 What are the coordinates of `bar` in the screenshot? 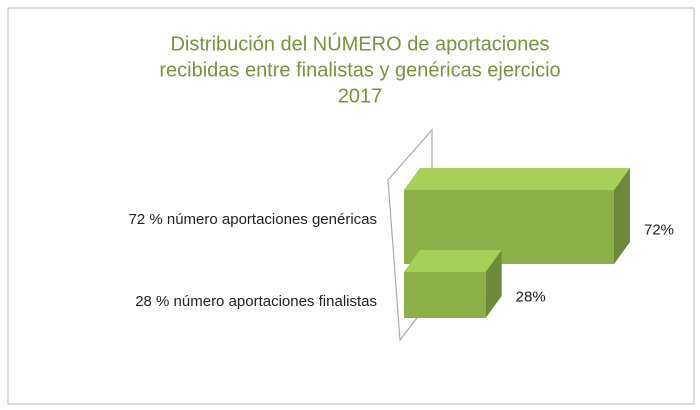 It's located at (445, 295).